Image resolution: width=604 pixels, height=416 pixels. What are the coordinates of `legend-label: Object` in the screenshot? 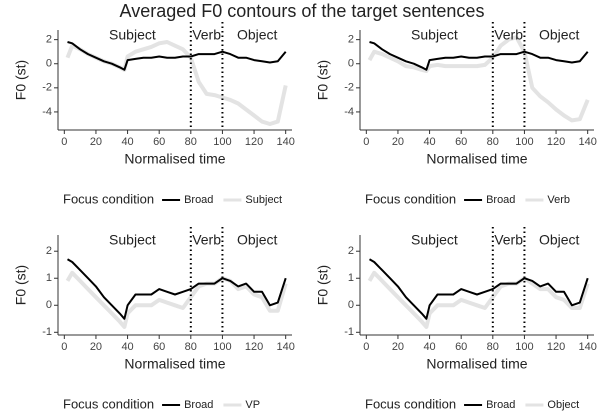 It's located at (563, 405).